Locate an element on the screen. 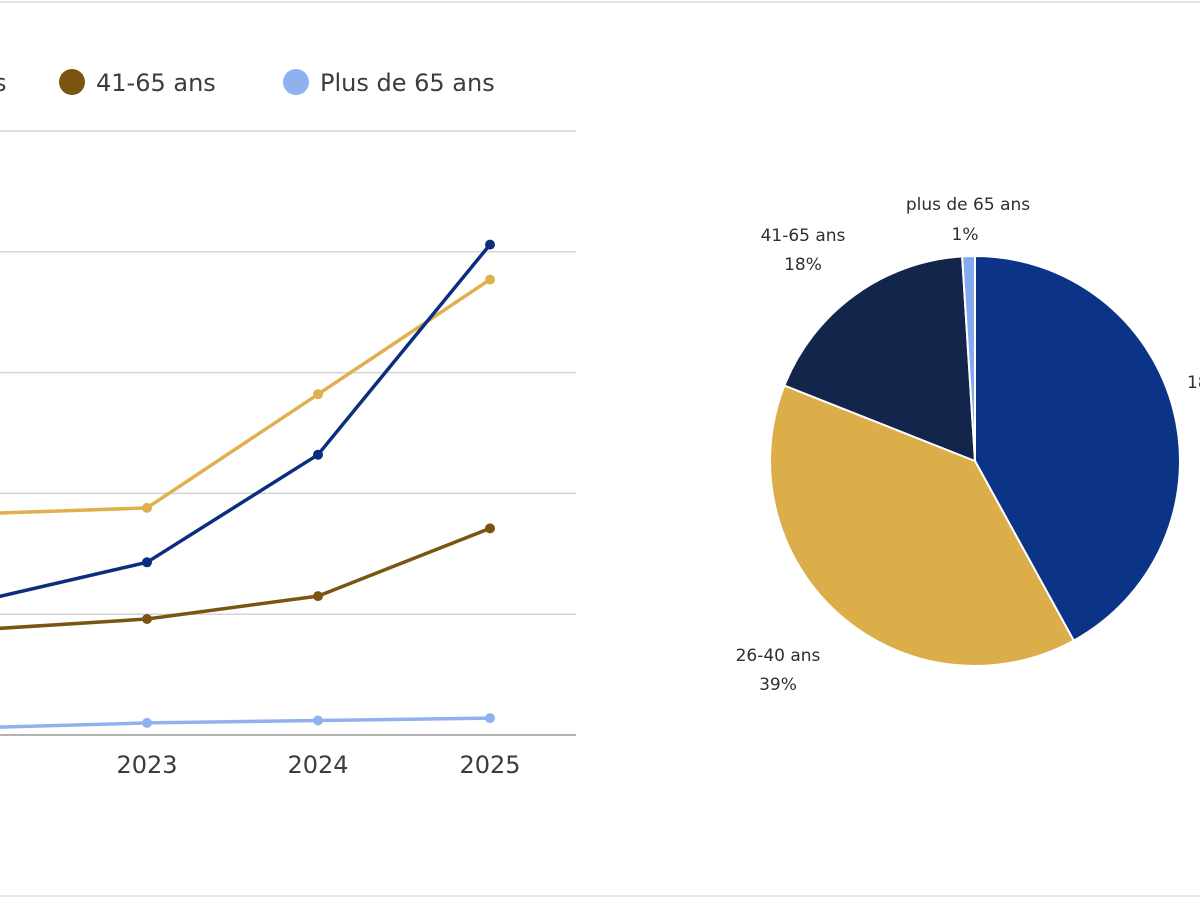  series-26-40-ans is located at coordinates (247, 394).